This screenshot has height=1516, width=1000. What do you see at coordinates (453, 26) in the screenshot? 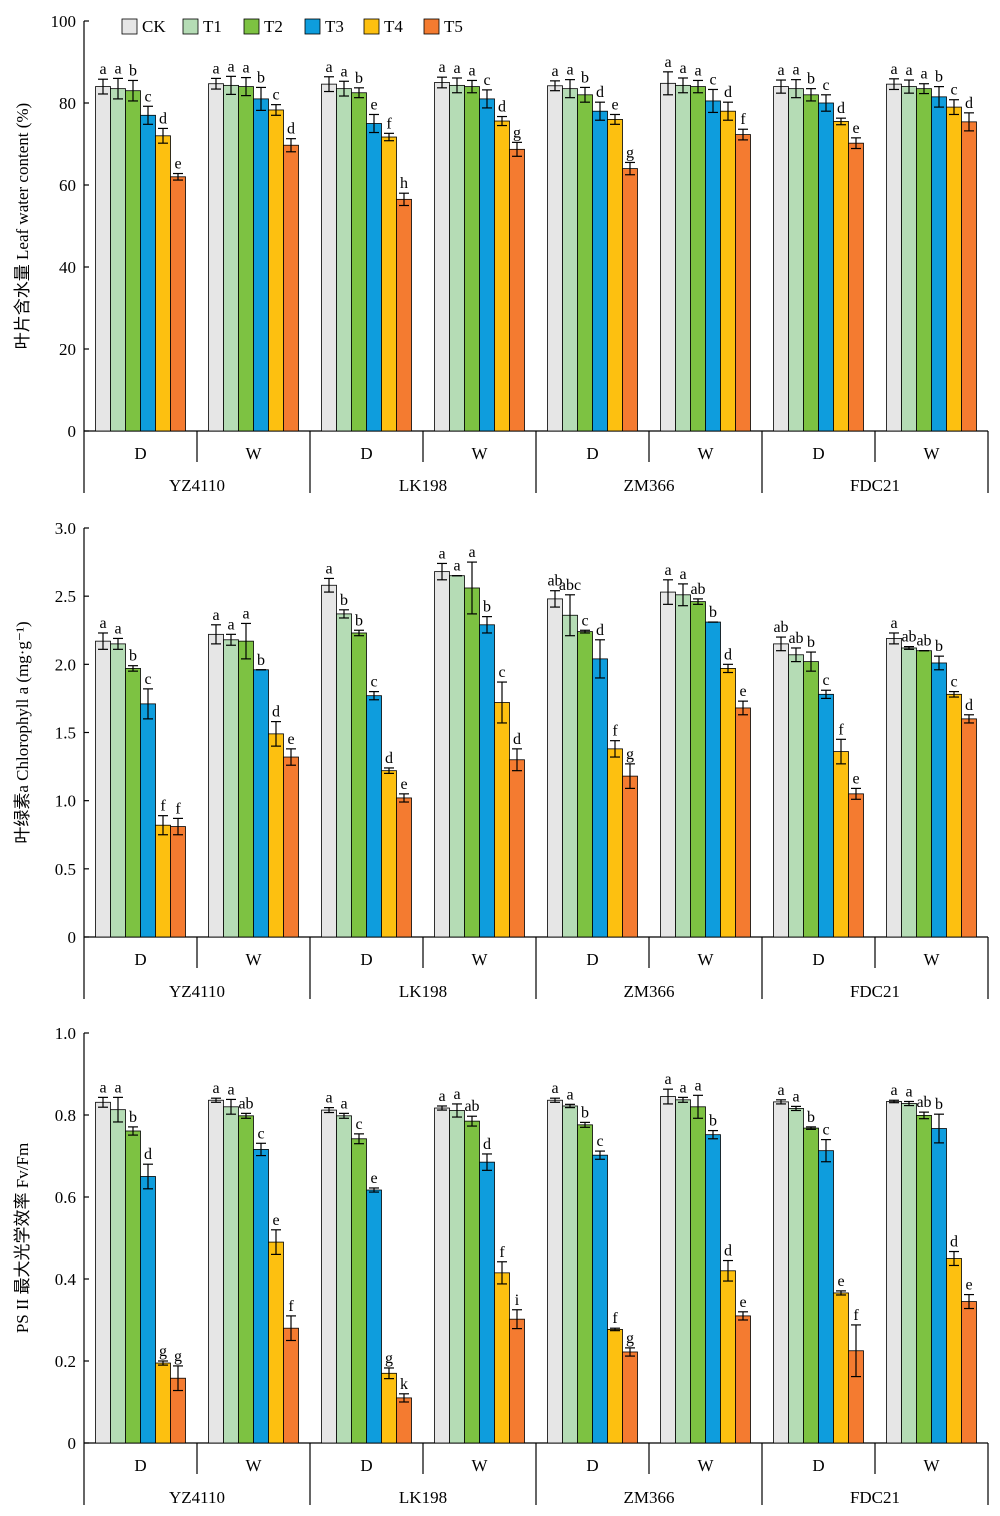
I see `legend-label-t5: T5` at bounding box center [453, 26].